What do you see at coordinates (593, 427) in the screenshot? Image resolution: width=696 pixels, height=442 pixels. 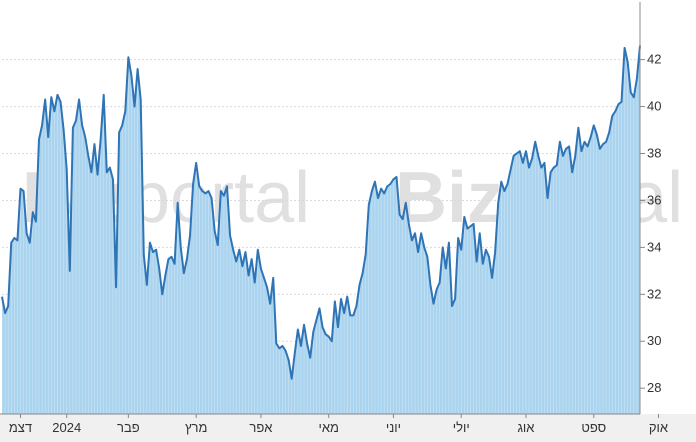 I see `x-tick-label: ספט` at bounding box center [593, 427].